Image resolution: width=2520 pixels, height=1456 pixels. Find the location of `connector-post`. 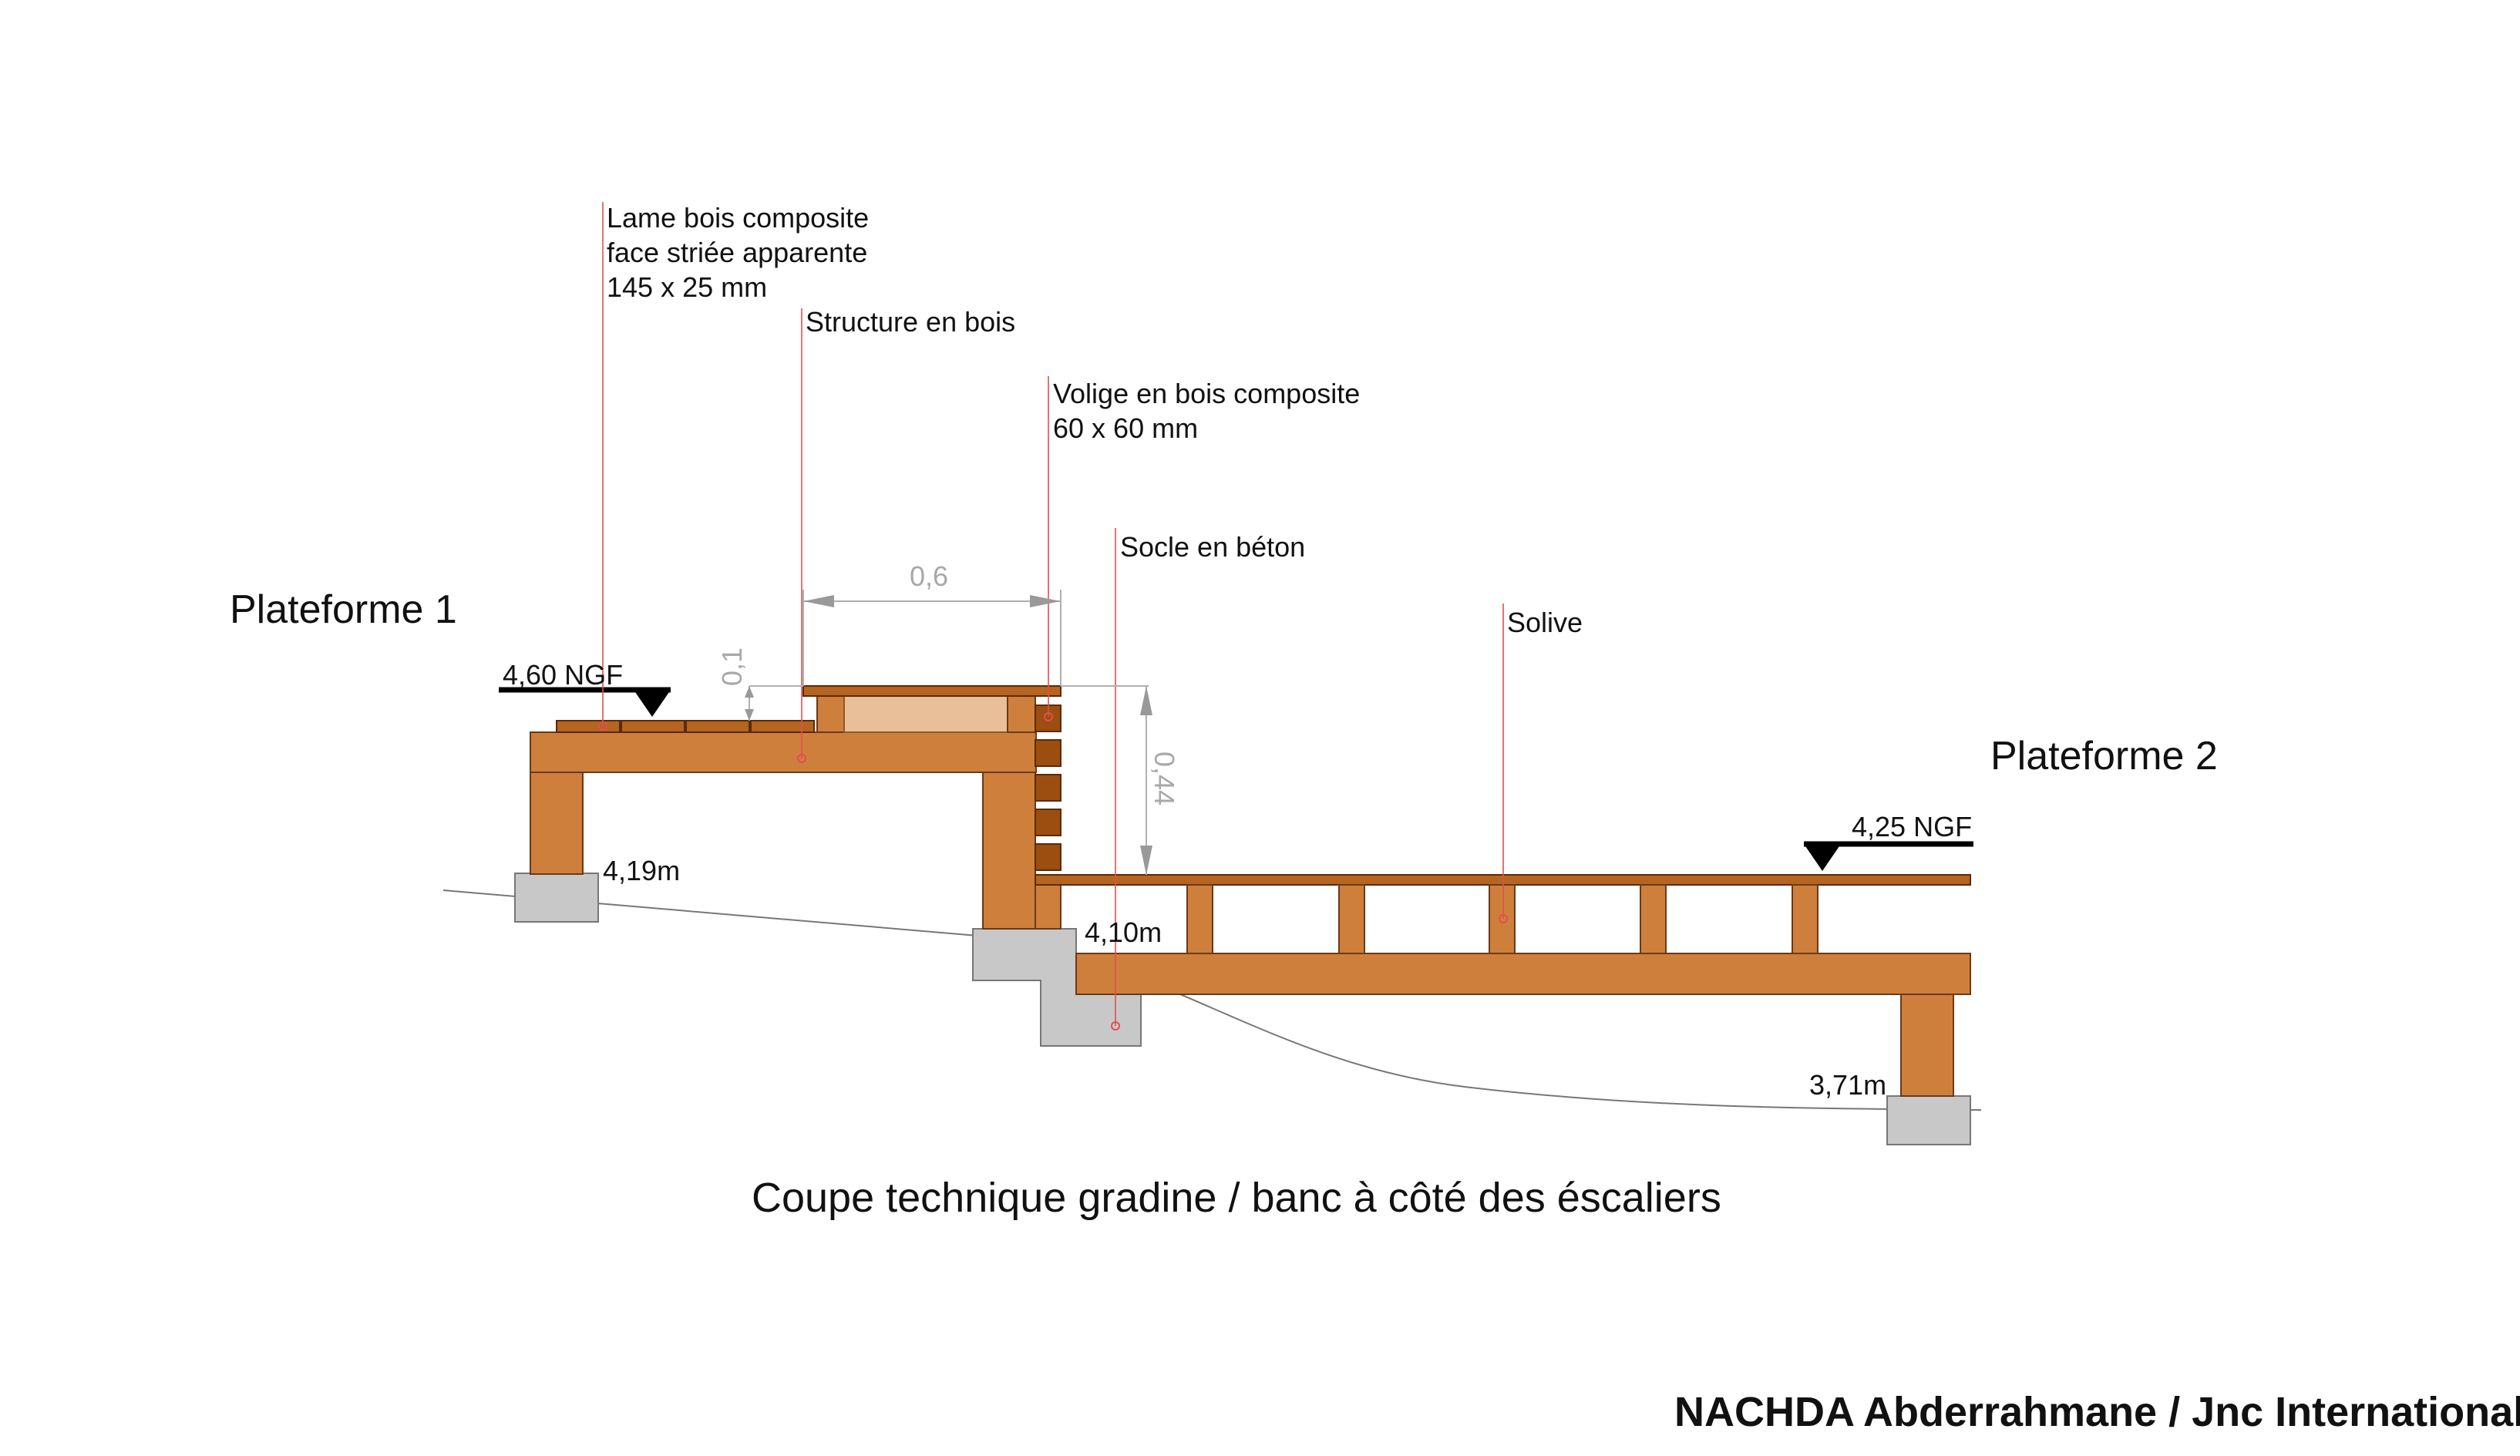

connector-post is located at coordinates (1048, 904).